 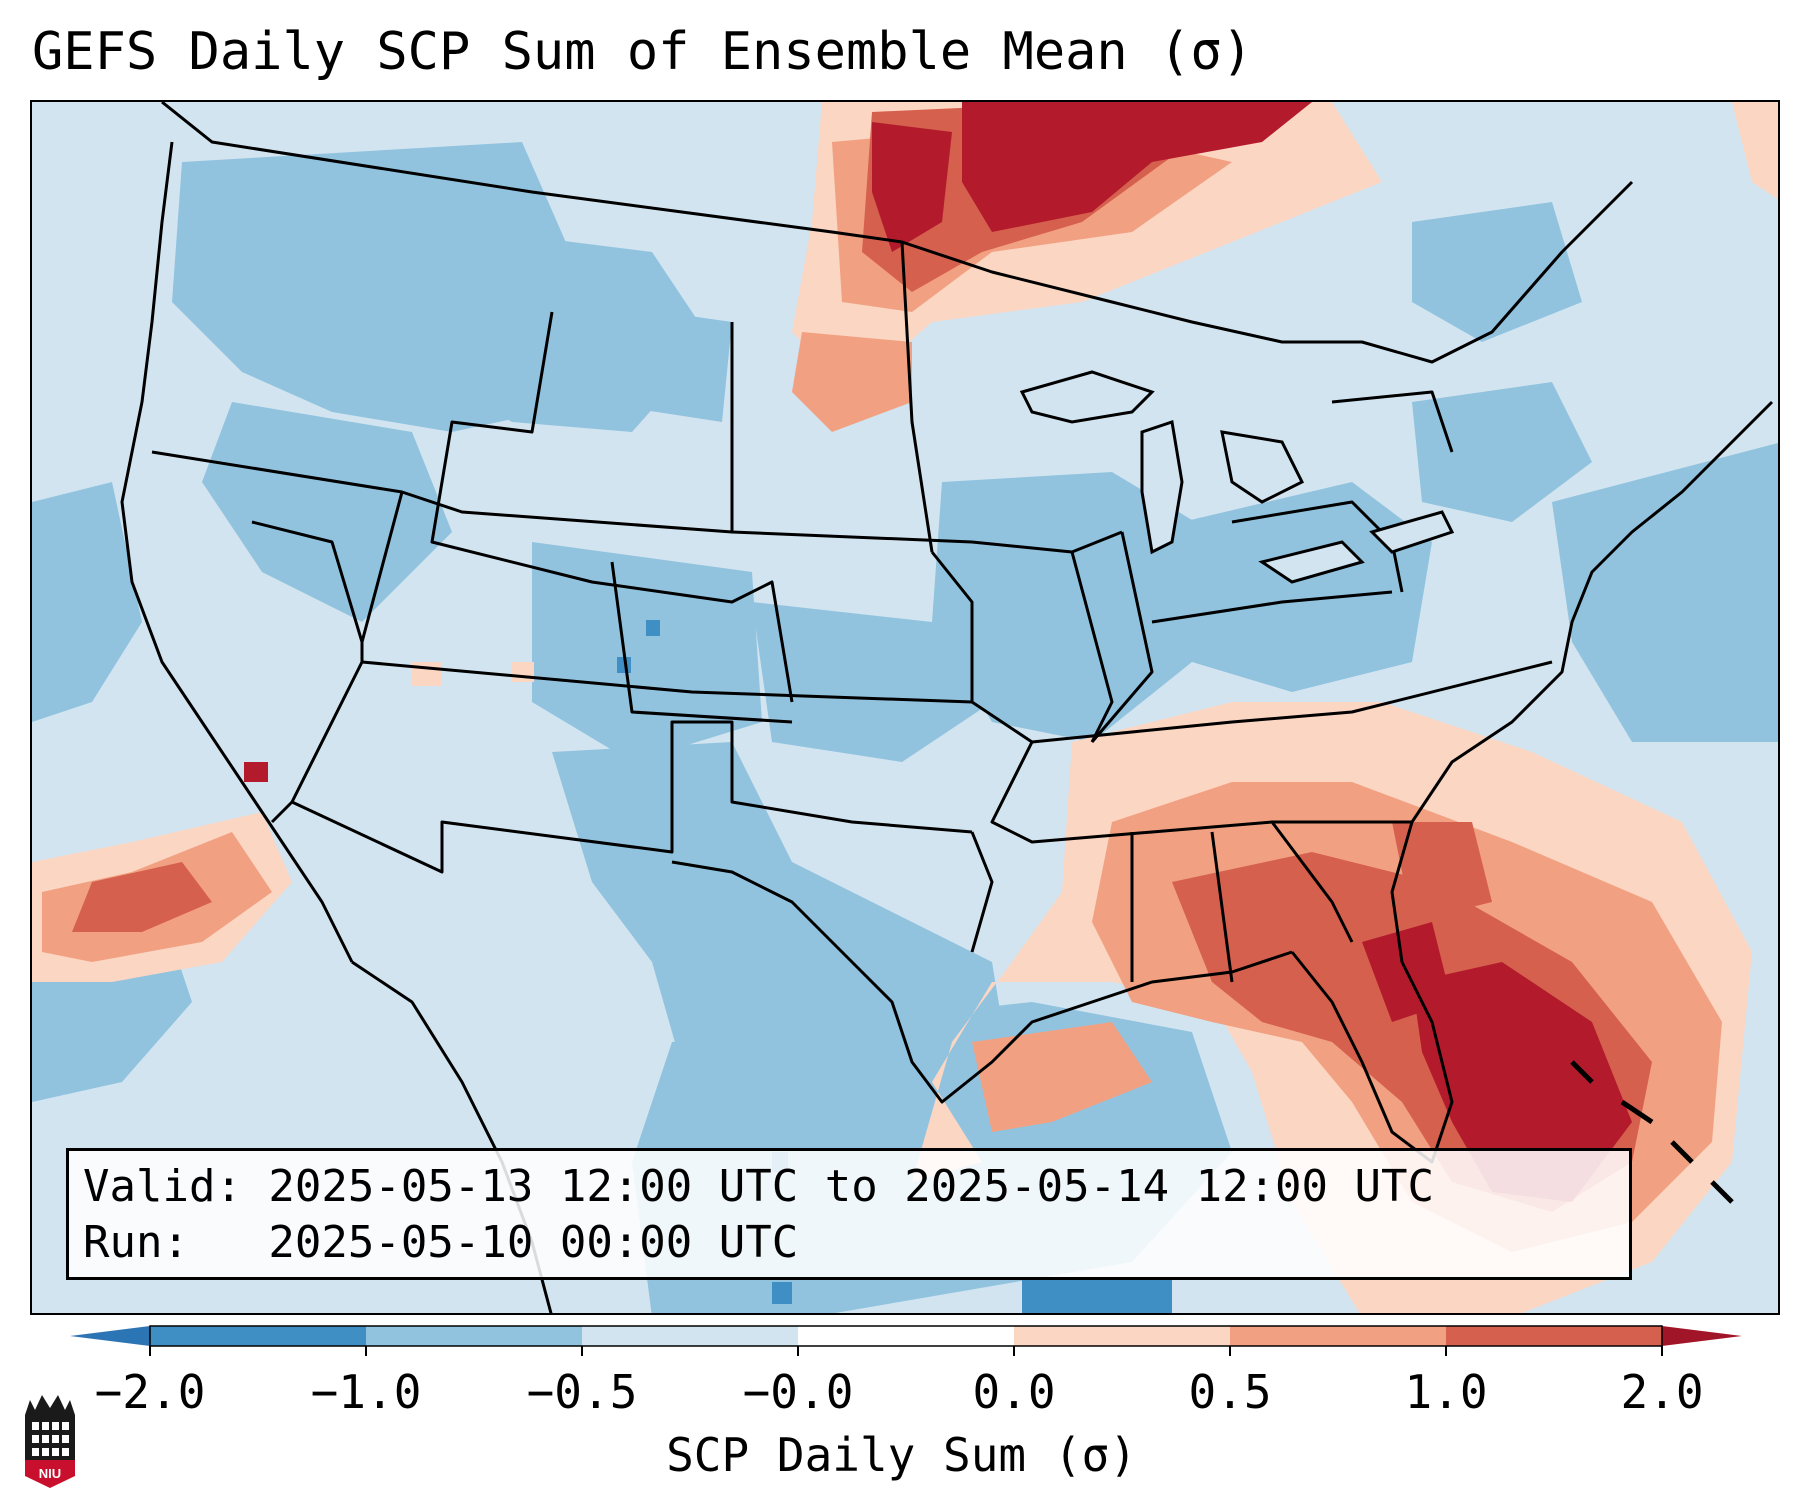 I want to click on colorbar-tick-label: 0.5, so click(x=1230, y=1392).